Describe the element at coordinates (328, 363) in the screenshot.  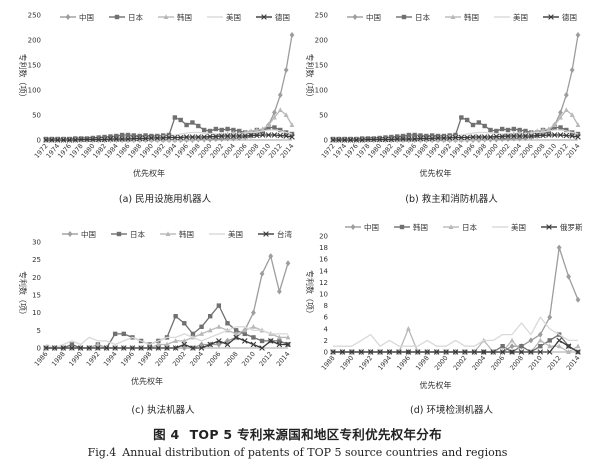
I see `x-tick-label: 1988` at that location.